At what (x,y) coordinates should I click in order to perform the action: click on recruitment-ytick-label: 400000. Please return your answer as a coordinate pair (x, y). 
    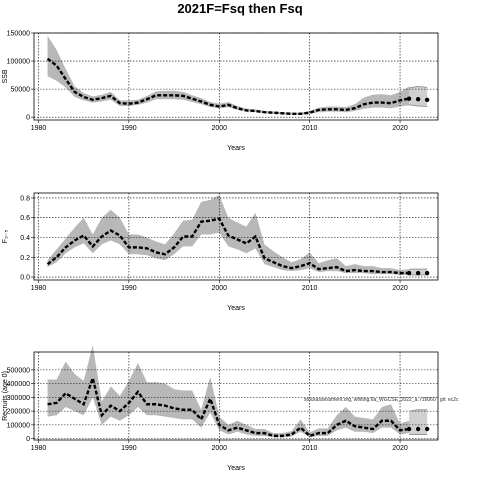
    Looking at the image, I should click on (18, 384).